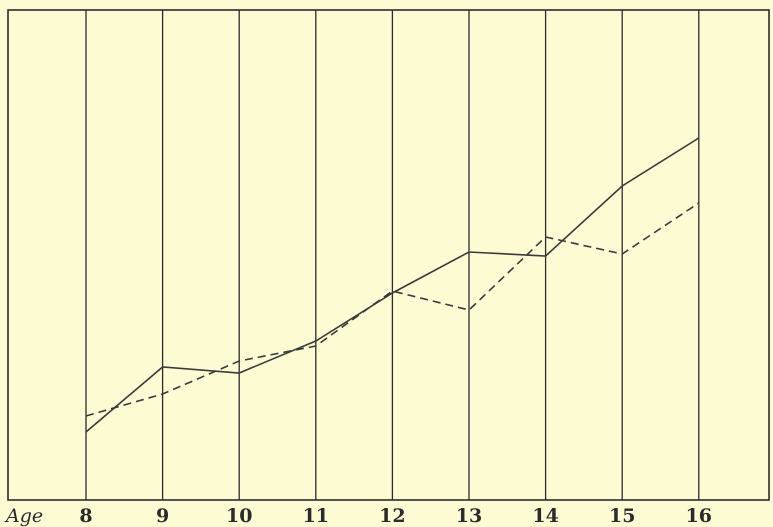 Image resolution: width=773 pixels, height=527 pixels. What do you see at coordinates (622, 516) in the screenshot?
I see `x-tick-label-15: 15` at bounding box center [622, 516].